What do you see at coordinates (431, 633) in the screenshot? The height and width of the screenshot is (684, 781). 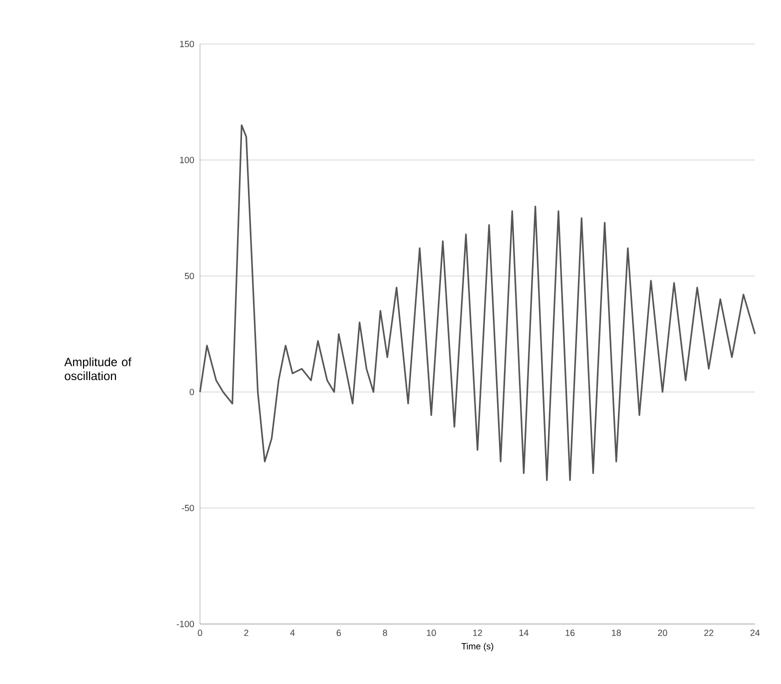 I see `x-tick-label: 10` at bounding box center [431, 633].